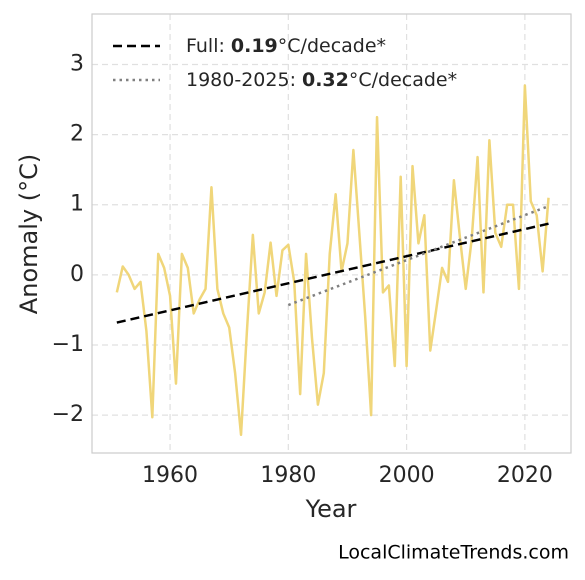  Describe the element at coordinates (29, 234) in the screenshot. I see `y-axis-label: Anomaly (°C)` at that location.